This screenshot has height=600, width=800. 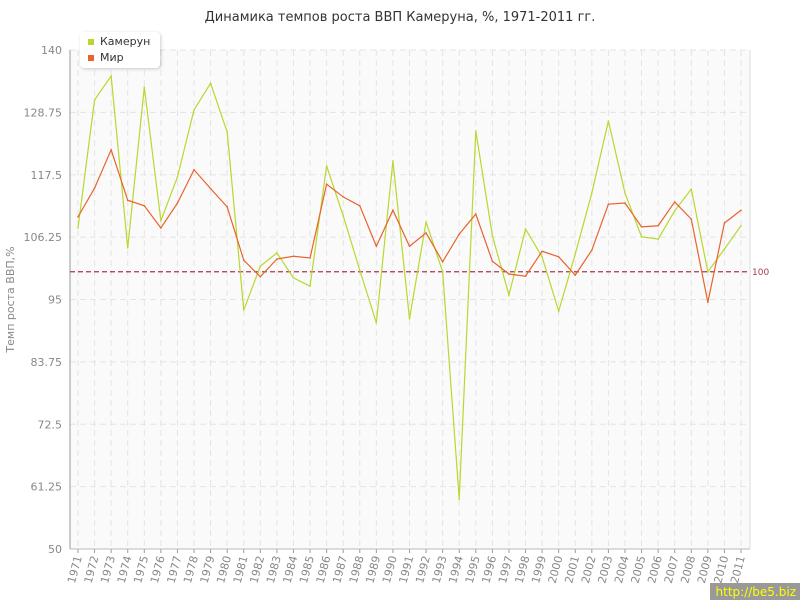 I want to click on y-tick-label: 61.25, so click(x=47, y=487).